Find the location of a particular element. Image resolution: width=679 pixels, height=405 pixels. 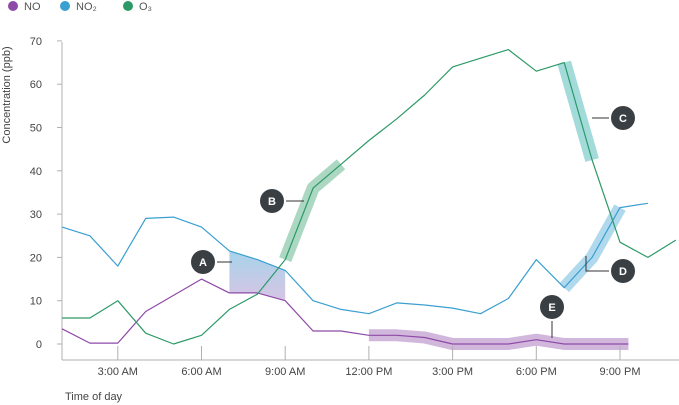

callout-badge-e is located at coordinates (552, 307).